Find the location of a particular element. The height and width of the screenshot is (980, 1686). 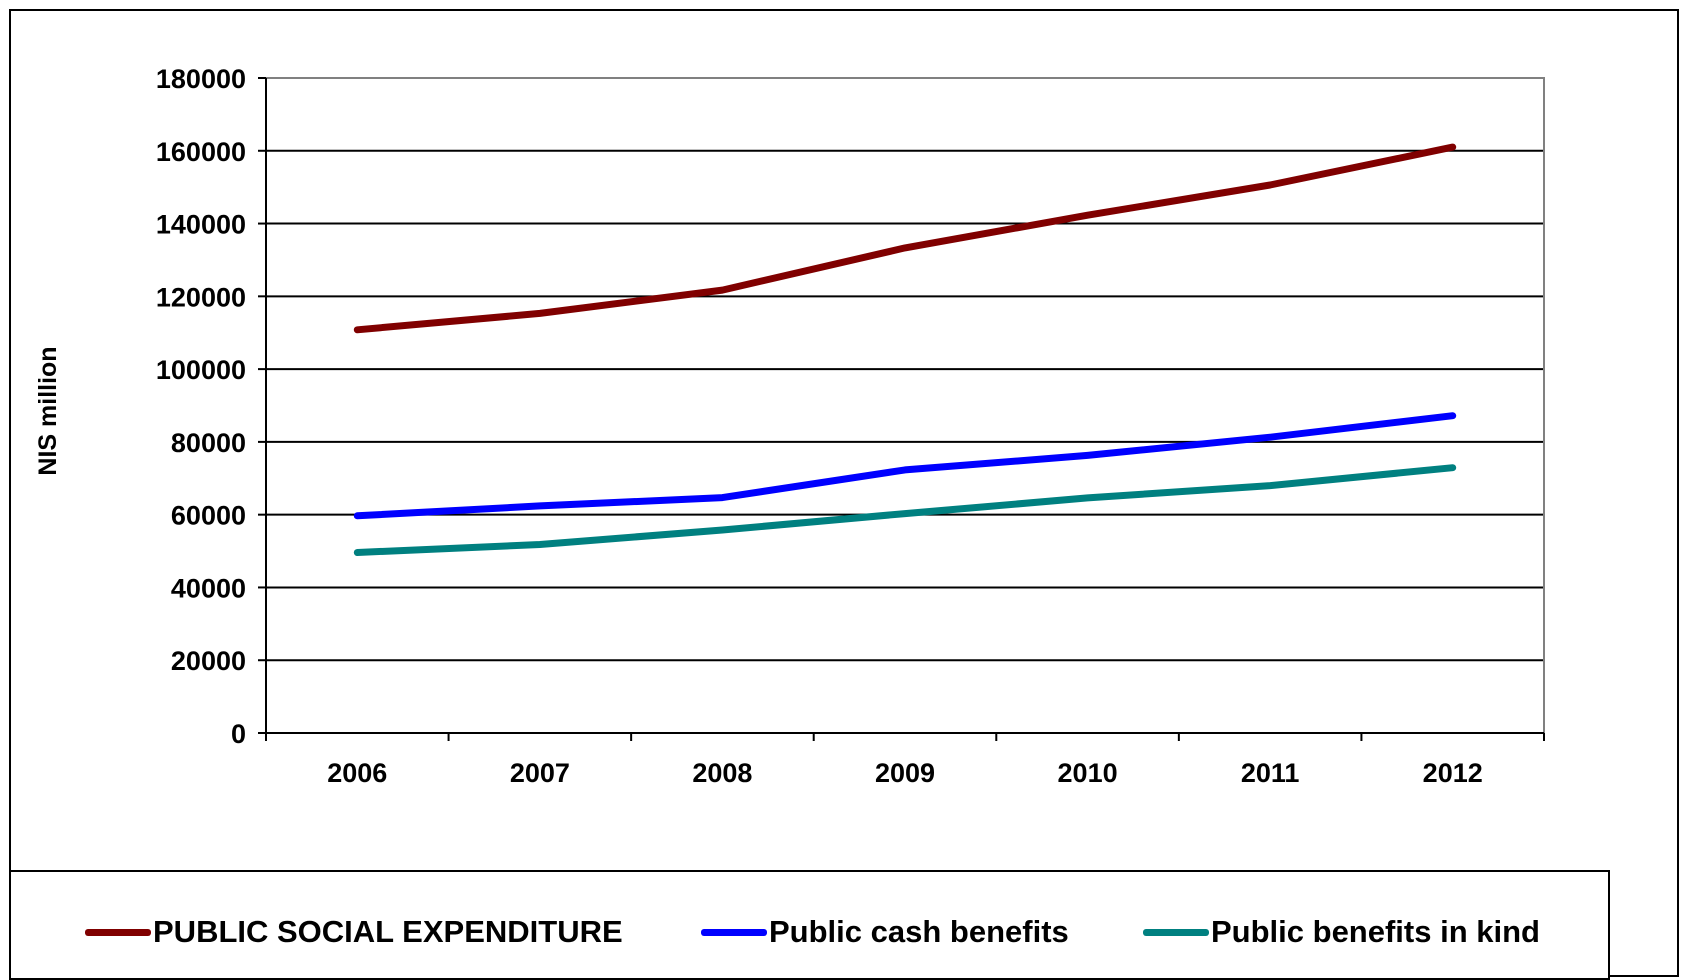

x-tick-label: 2008 is located at coordinates (722, 773).